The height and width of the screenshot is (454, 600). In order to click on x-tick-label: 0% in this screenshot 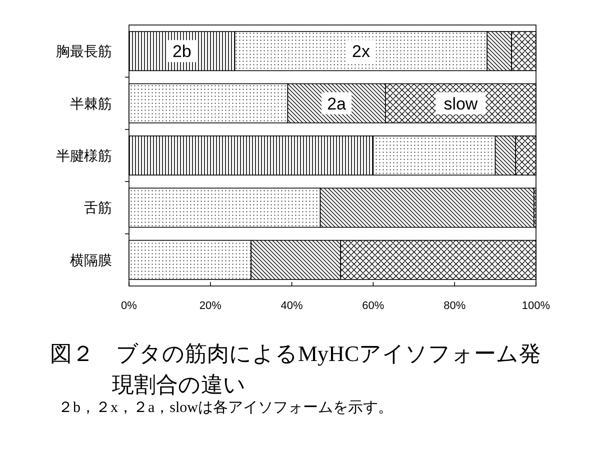, I will do `click(129, 306)`.